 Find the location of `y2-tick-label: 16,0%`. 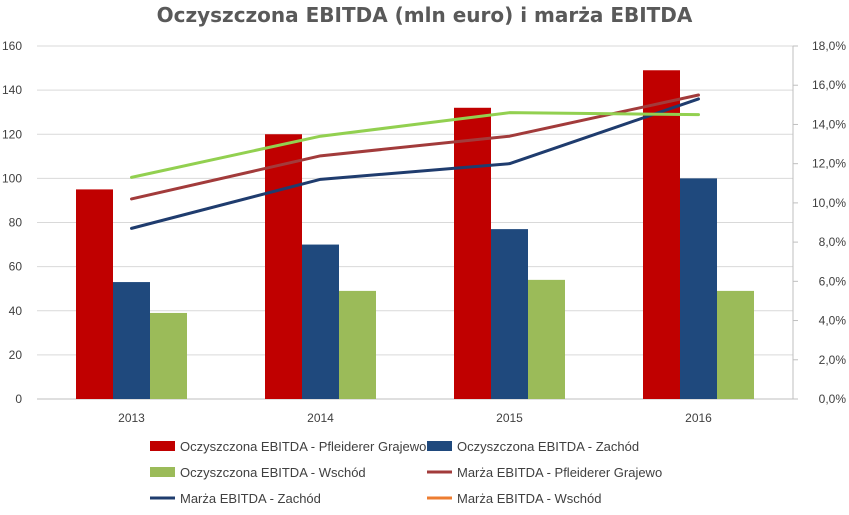

y2-tick-label: 16,0% is located at coordinates (829, 85).